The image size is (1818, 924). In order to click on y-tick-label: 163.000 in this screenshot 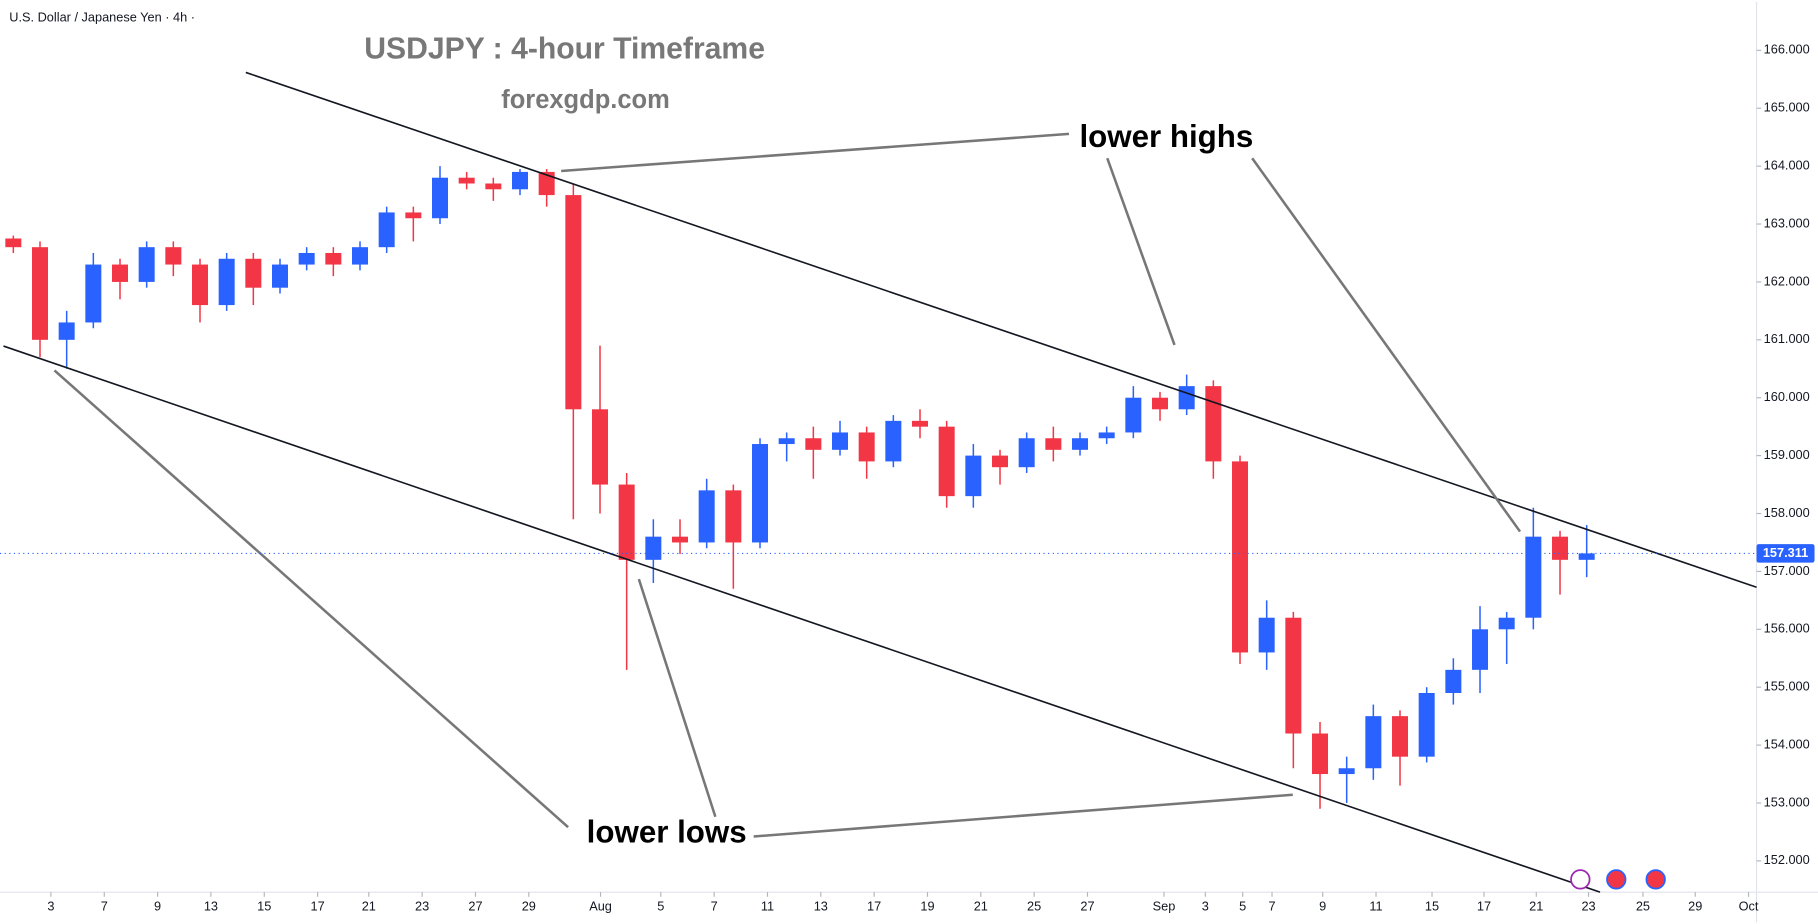, I will do `click(1787, 222)`.